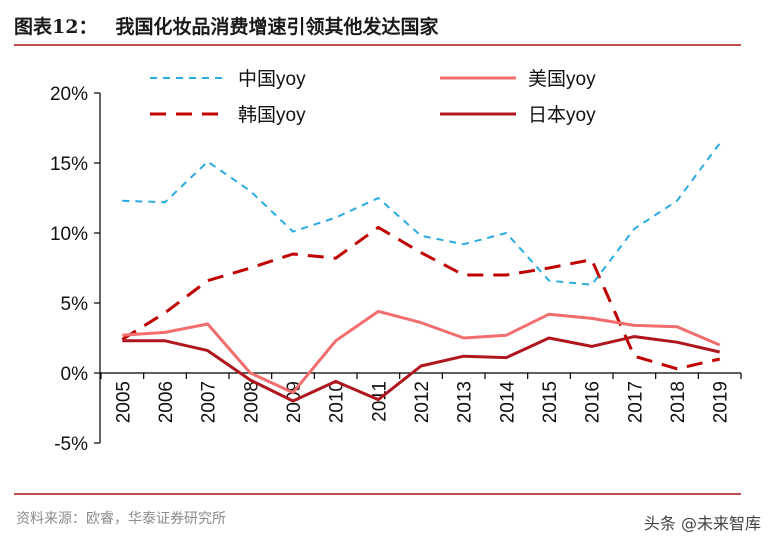 The width and height of the screenshot is (773, 546). Describe the element at coordinates (277, 27) in the screenshot. I see `figure-title-text: 我国化妆品消费增速引领其他发达国家` at that location.